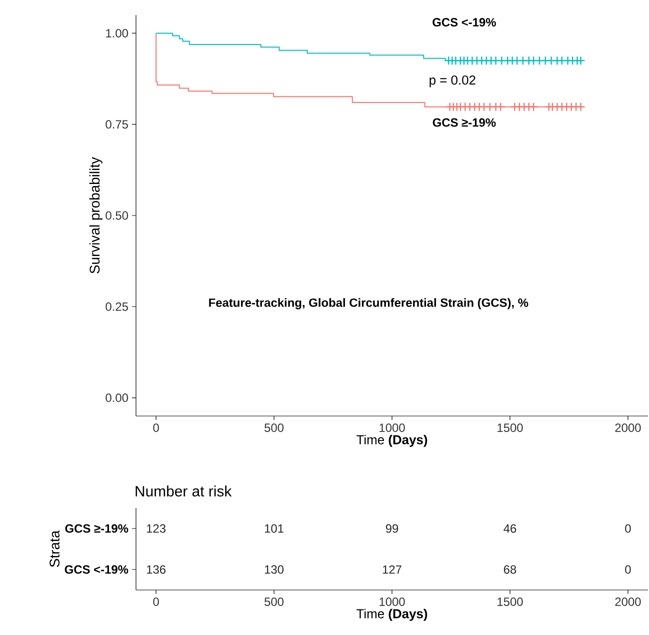  What do you see at coordinates (117, 33) in the screenshot?
I see `y-tick-label: 1.00` at bounding box center [117, 33].